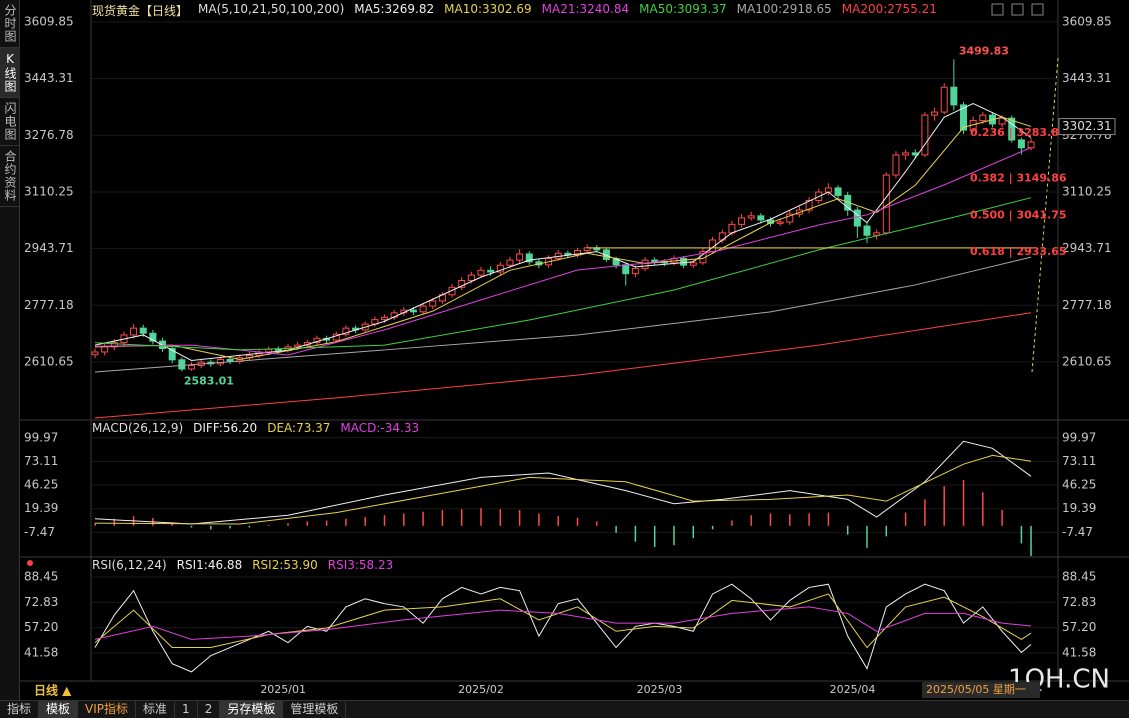 Image resolution: width=1129 pixels, height=718 pixels. What do you see at coordinates (59, 709) in the screenshot?
I see `tool-tab: 模板` at bounding box center [59, 709].